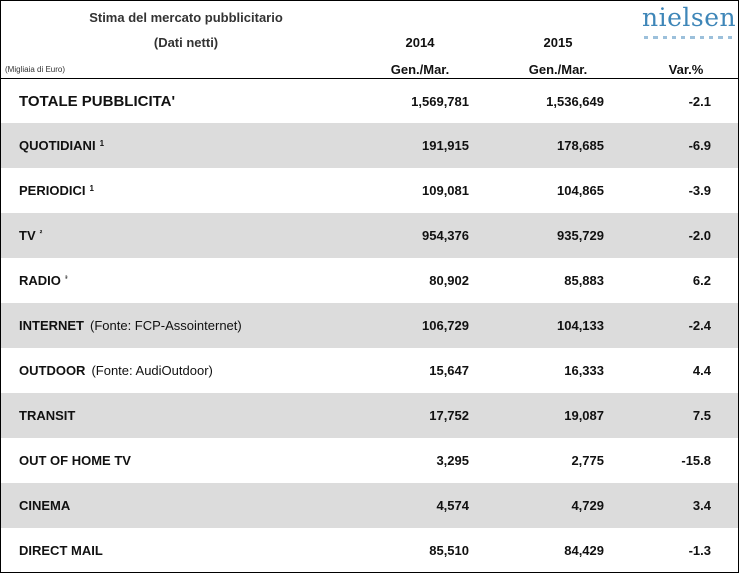  Describe the element at coordinates (580, 145) in the screenshot. I see `value-2015: 178,685` at that location.